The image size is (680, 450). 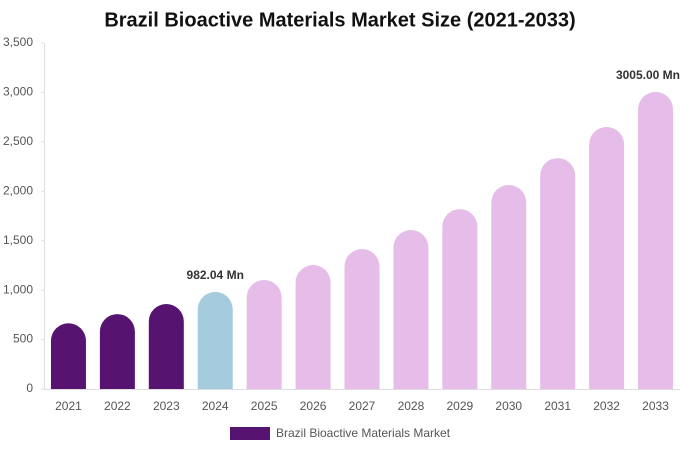 What do you see at coordinates (29, 388) in the screenshot?
I see `y-tick-label: 0` at bounding box center [29, 388].